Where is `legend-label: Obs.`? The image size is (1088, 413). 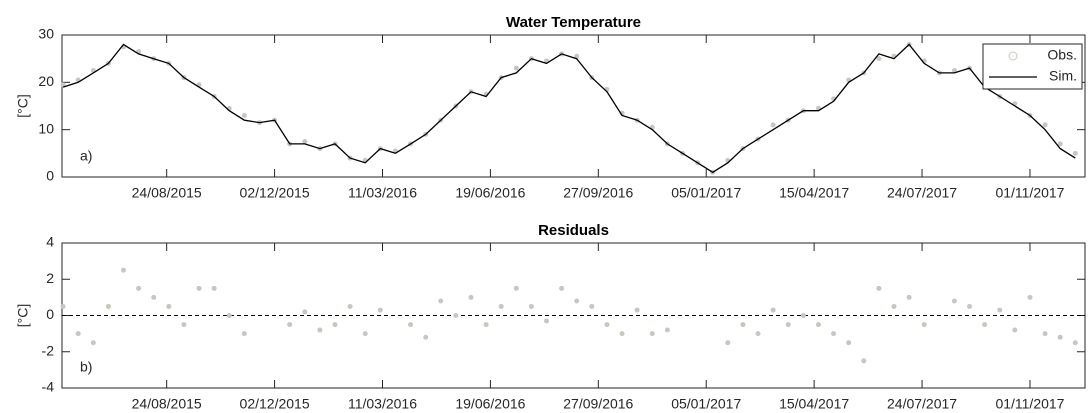 legend-label: Obs. is located at coordinates (1062, 55).